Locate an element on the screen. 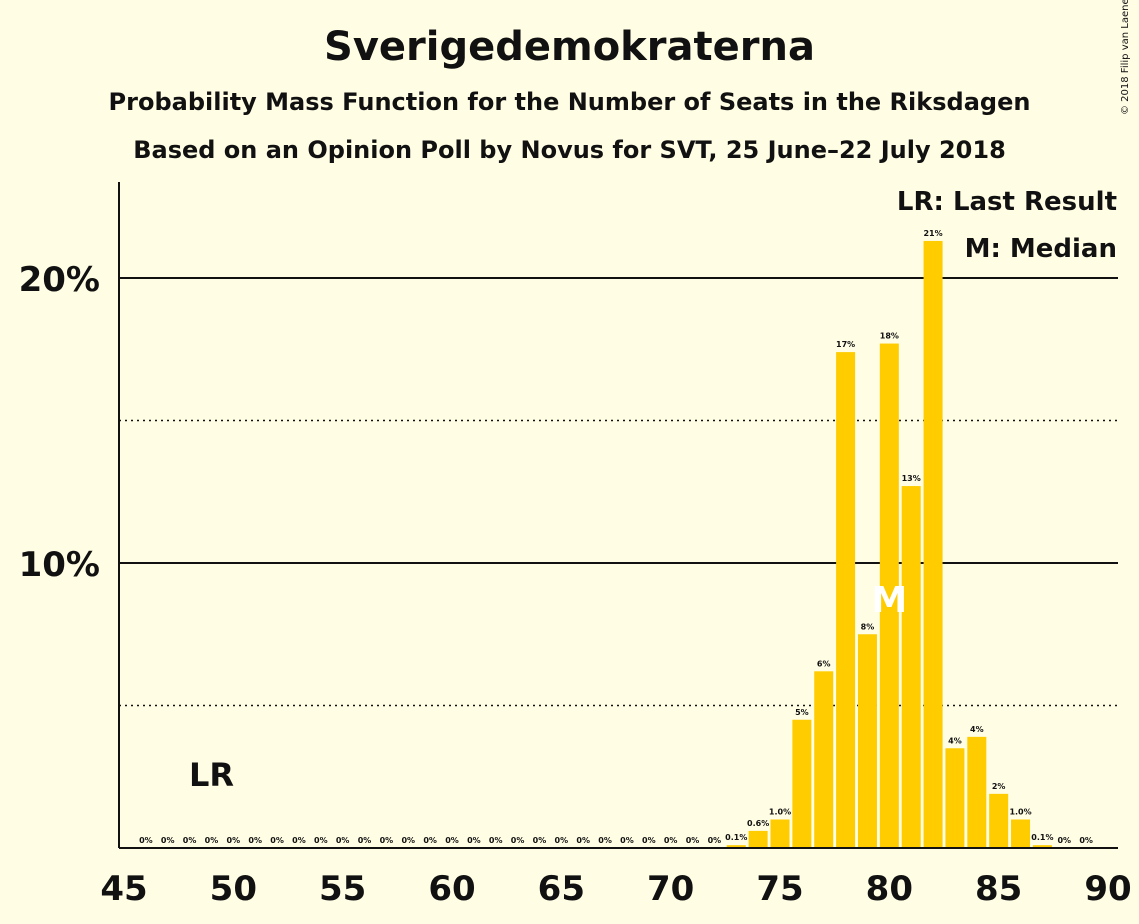 Image resolution: width=1139 pixels, height=924 pixels. x-tick-label: 80 is located at coordinates (889, 889).